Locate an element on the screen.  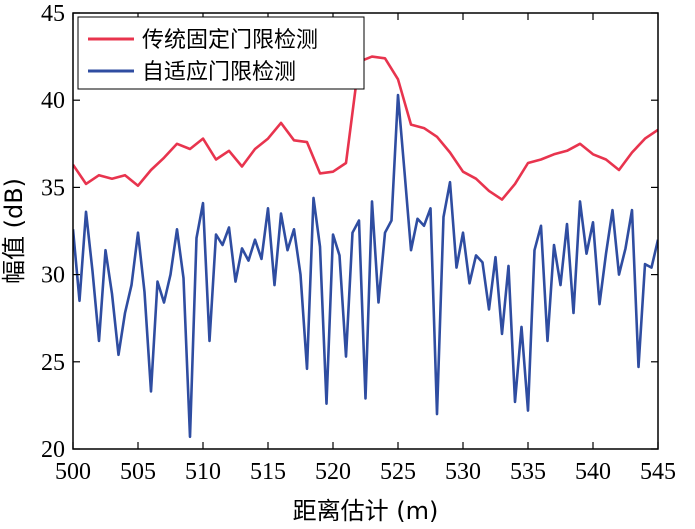
legend: 传统固定门限检测 自适应门限检测 is located at coordinates (221, 53).